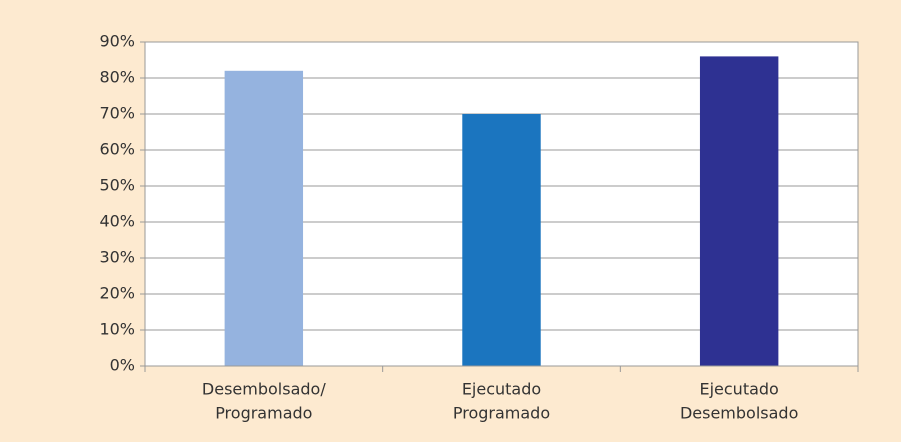 The image size is (901, 442). Describe the element at coordinates (117, 185) in the screenshot. I see `y-tick-label: 50%` at that location.